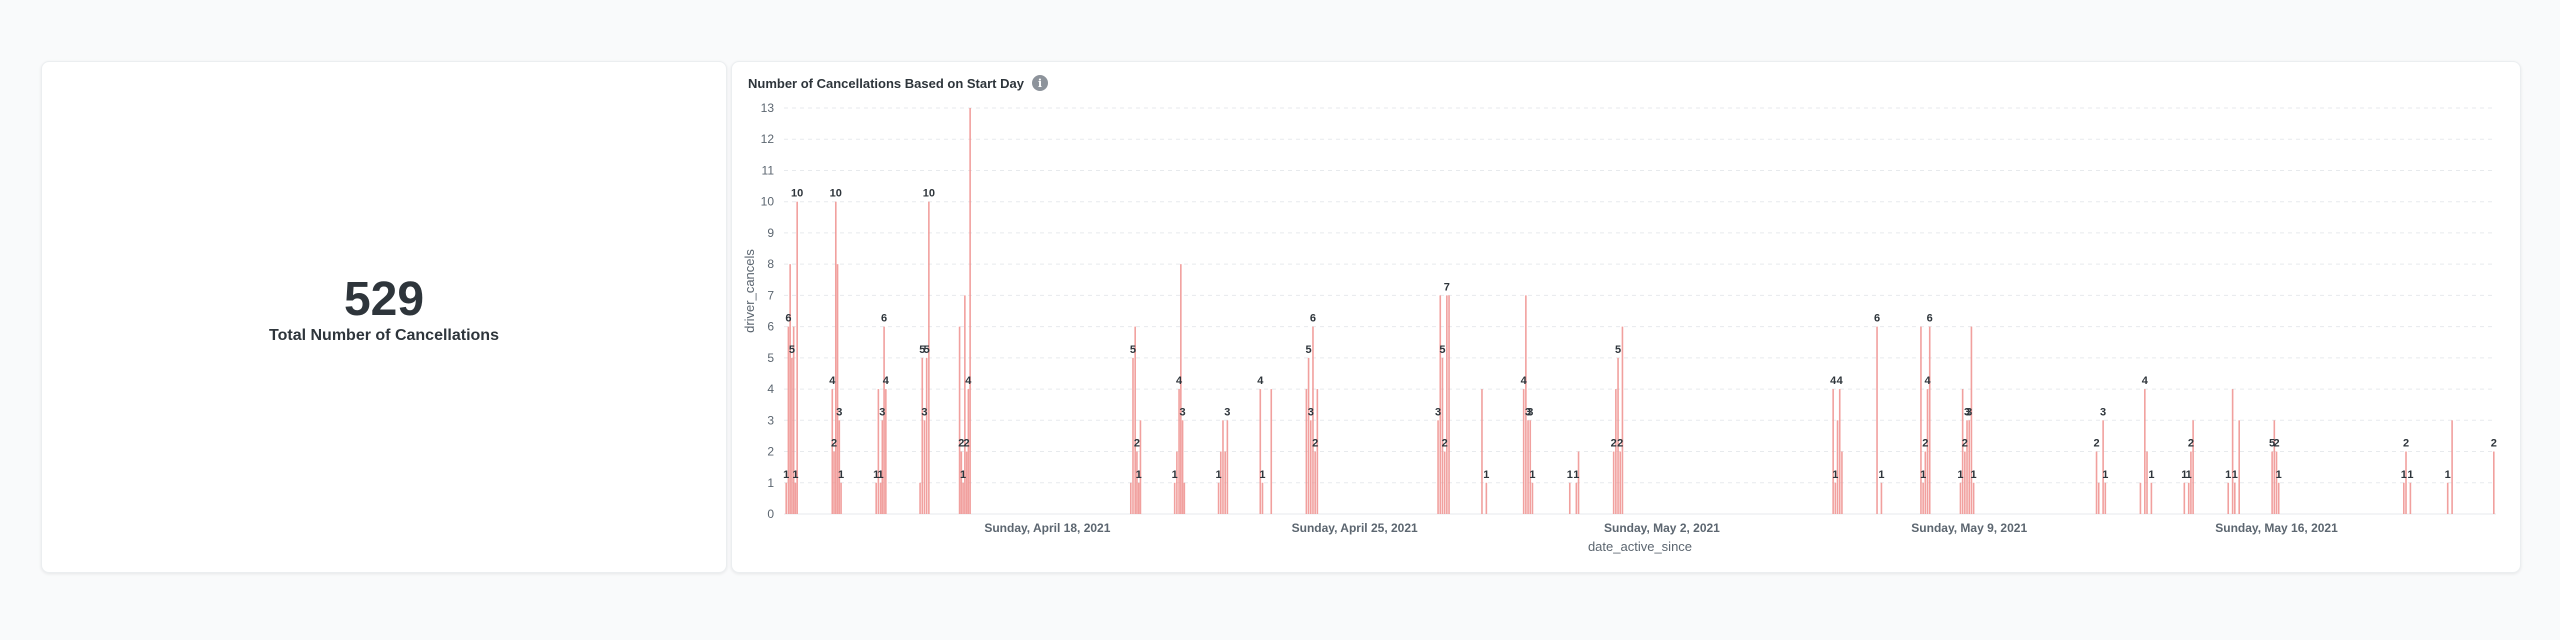 The width and height of the screenshot is (2560, 640). I want to click on y-tick-label: 7, so click(770, 295).